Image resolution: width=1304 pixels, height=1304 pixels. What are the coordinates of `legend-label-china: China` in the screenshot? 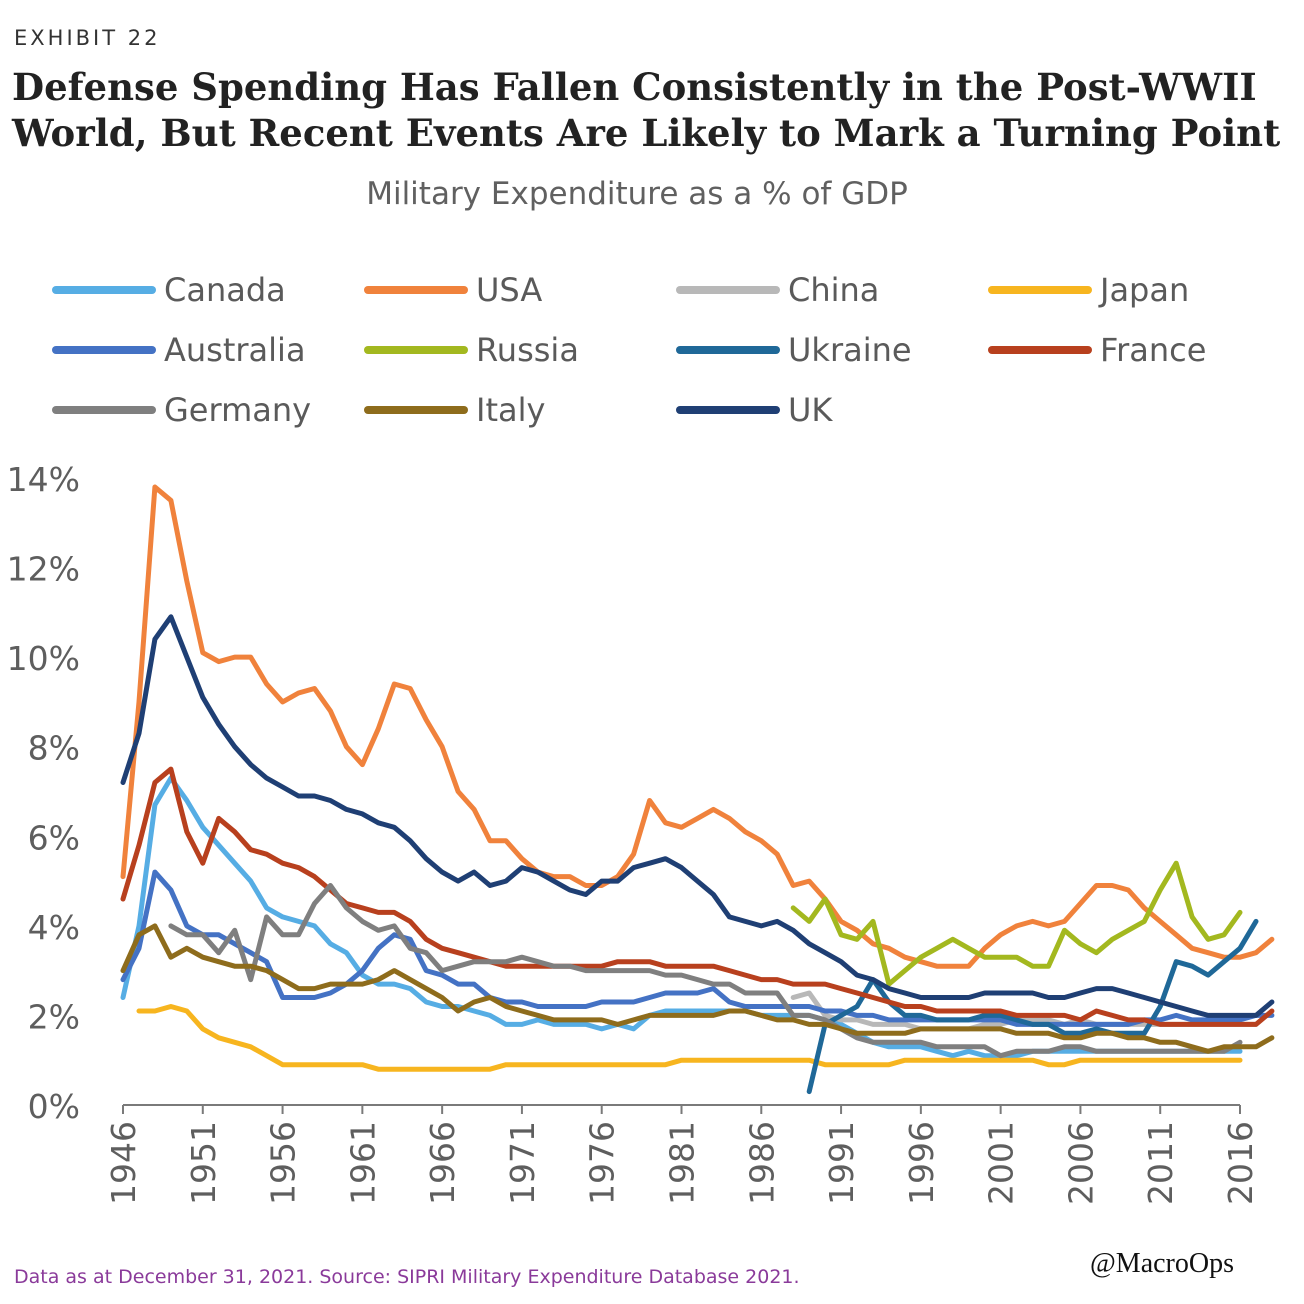 It's located at (834, 290).